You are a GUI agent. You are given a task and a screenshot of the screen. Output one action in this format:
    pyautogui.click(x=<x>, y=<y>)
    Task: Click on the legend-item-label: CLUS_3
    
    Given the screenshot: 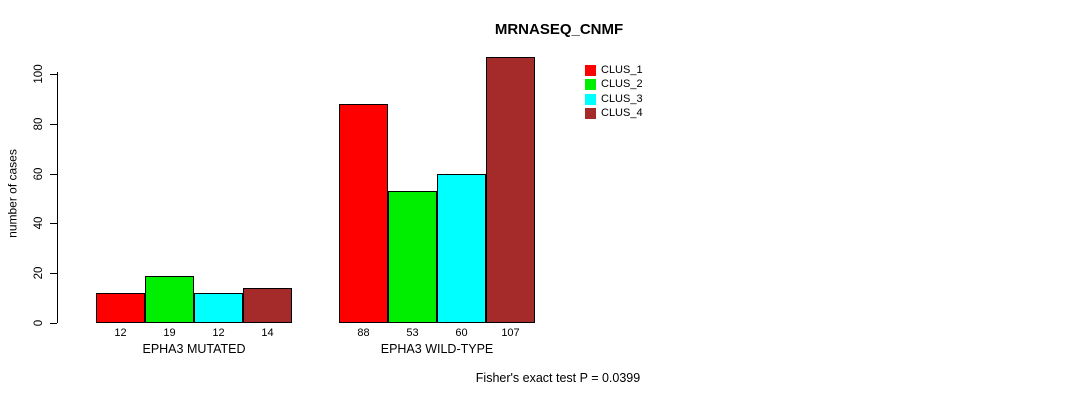 What is the action you would take?
    pyautogui.click(x=622, y=98)
    